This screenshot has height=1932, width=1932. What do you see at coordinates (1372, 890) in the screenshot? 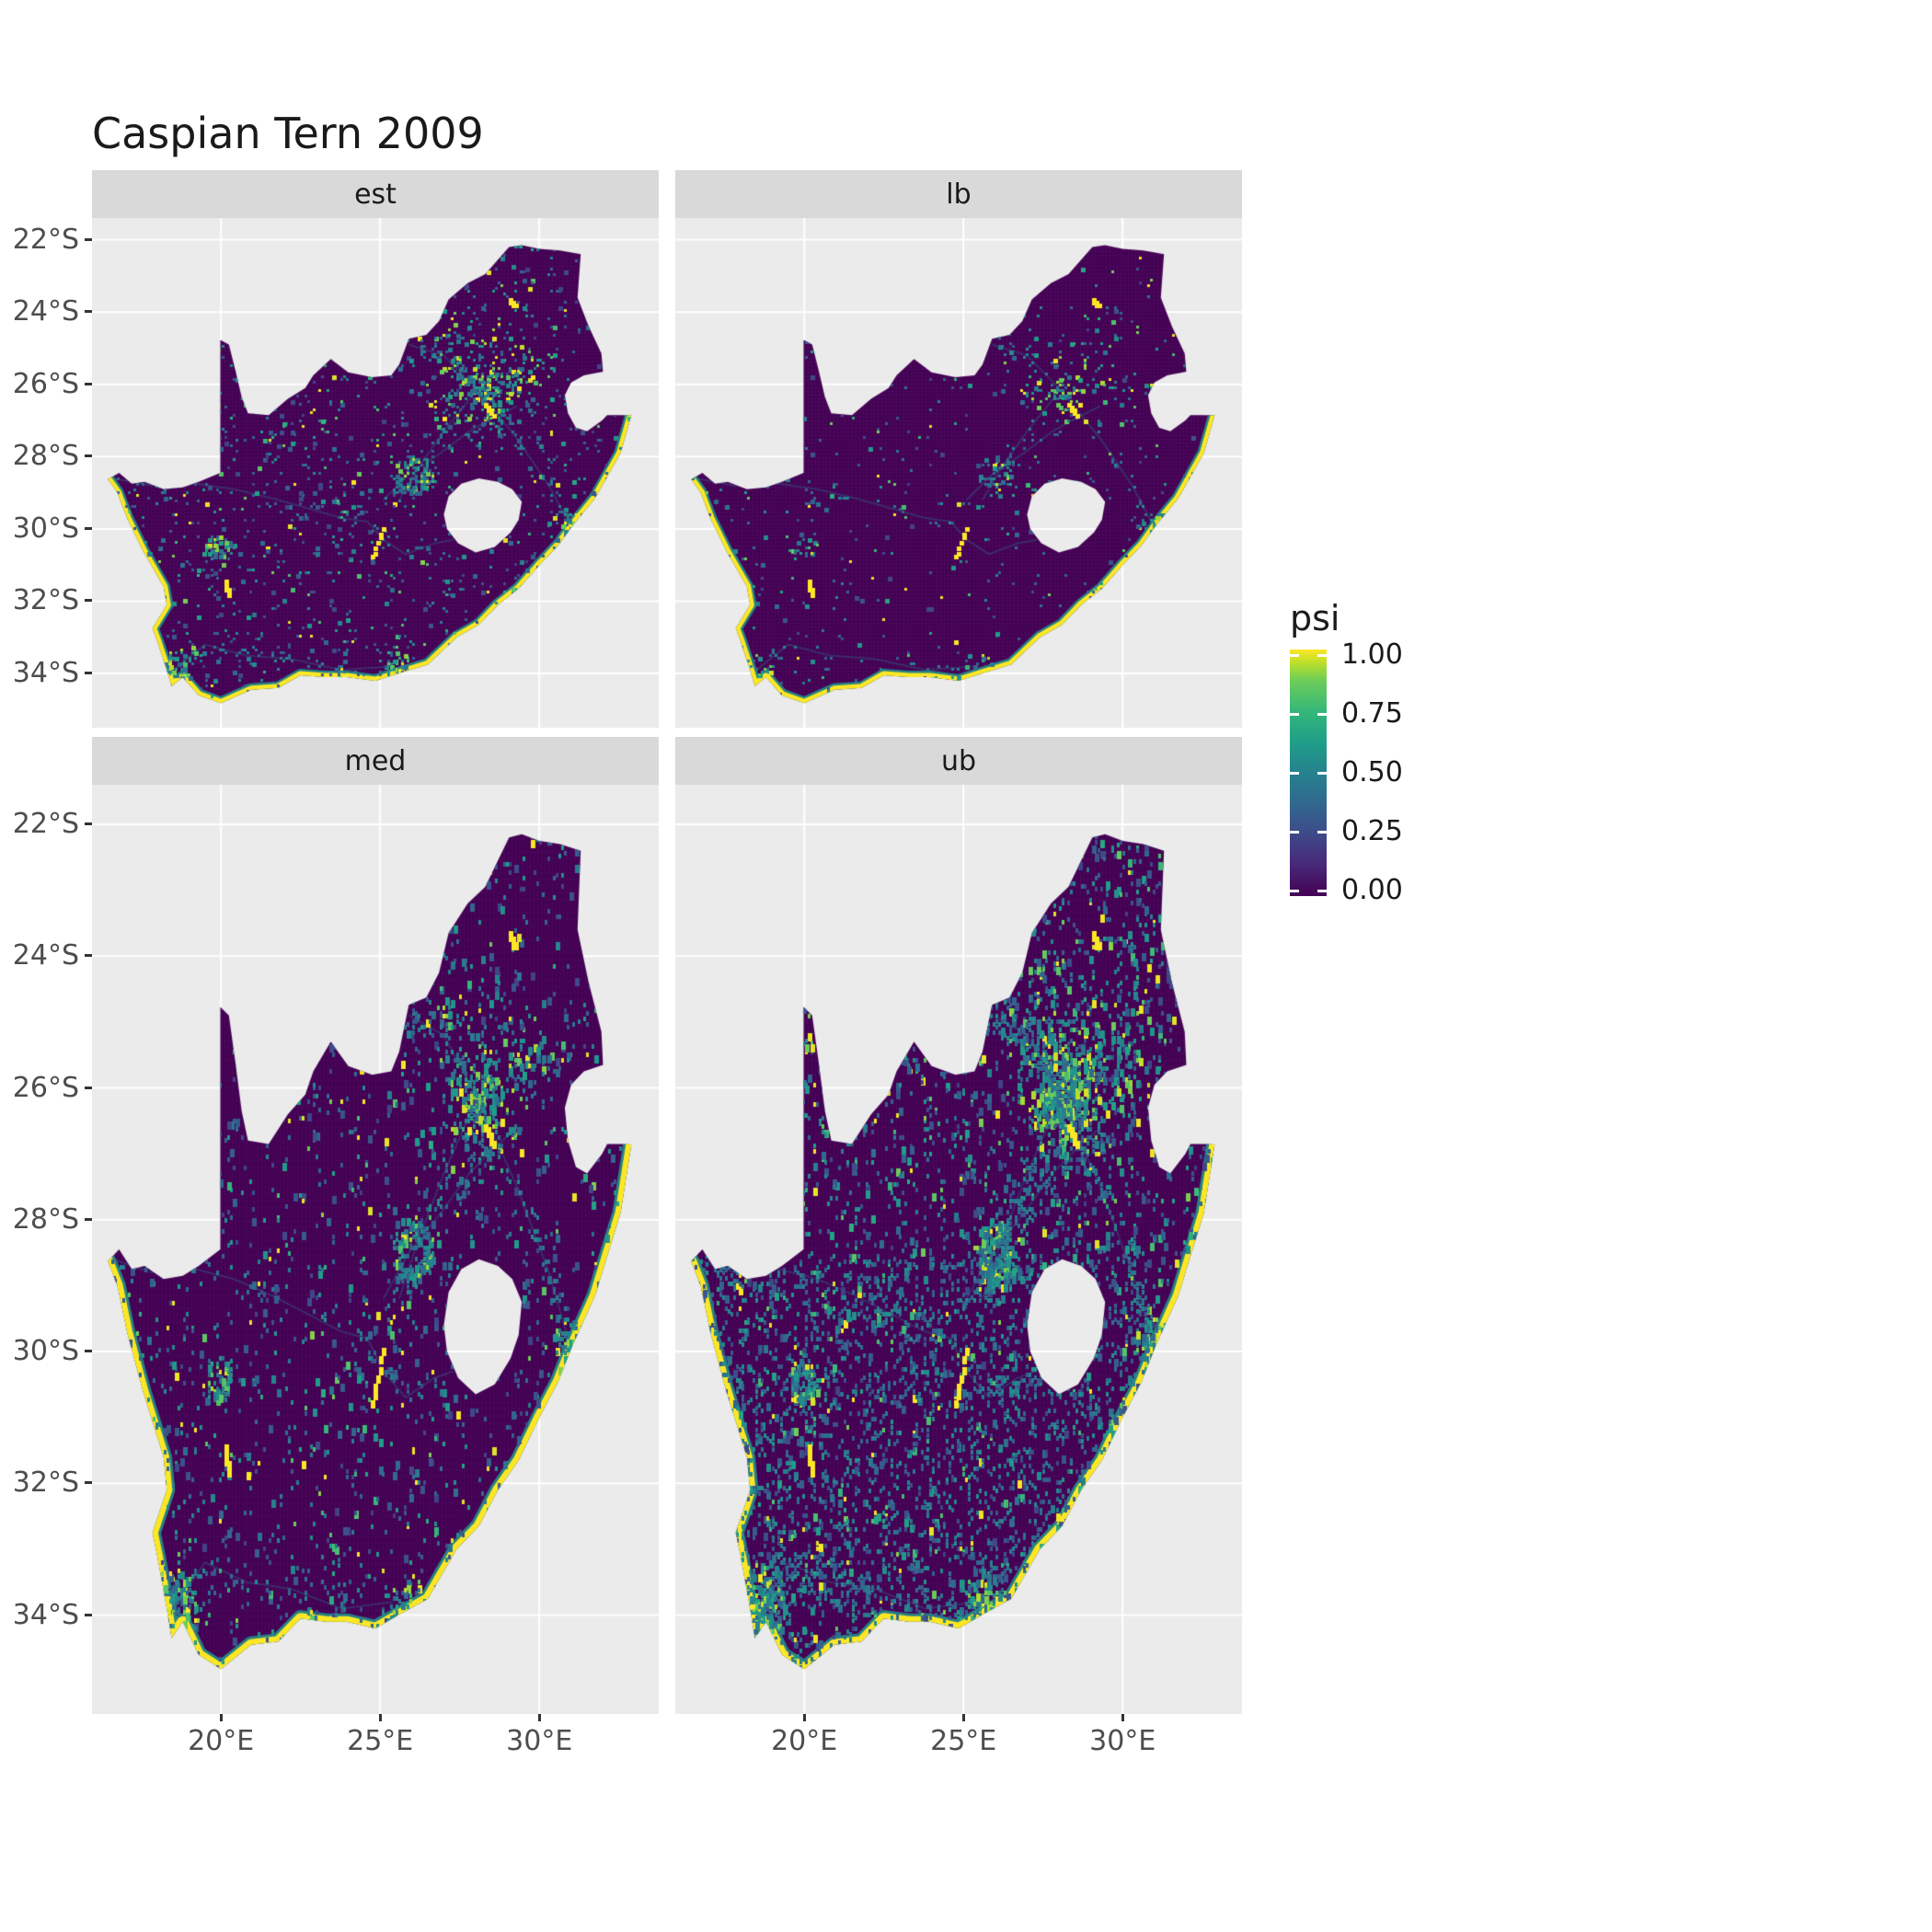
I see `legend-tick-label: 0.00` at bounding box center [1372, 890].